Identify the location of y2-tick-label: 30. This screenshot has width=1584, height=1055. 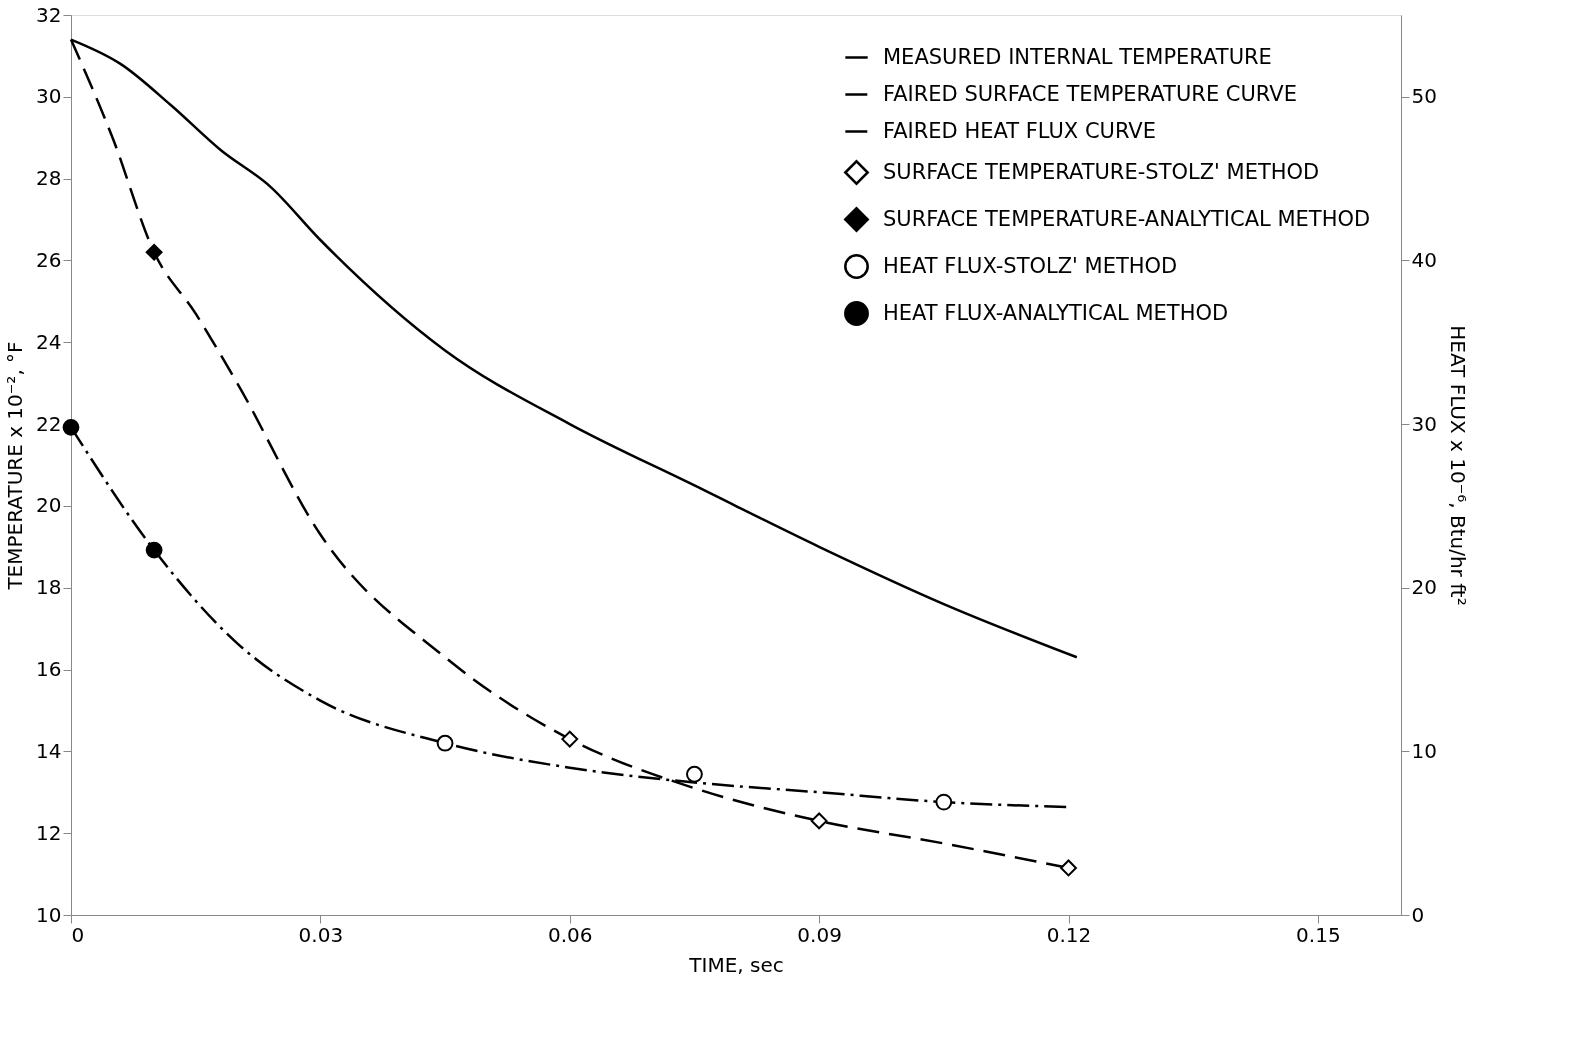
(1424, 423).